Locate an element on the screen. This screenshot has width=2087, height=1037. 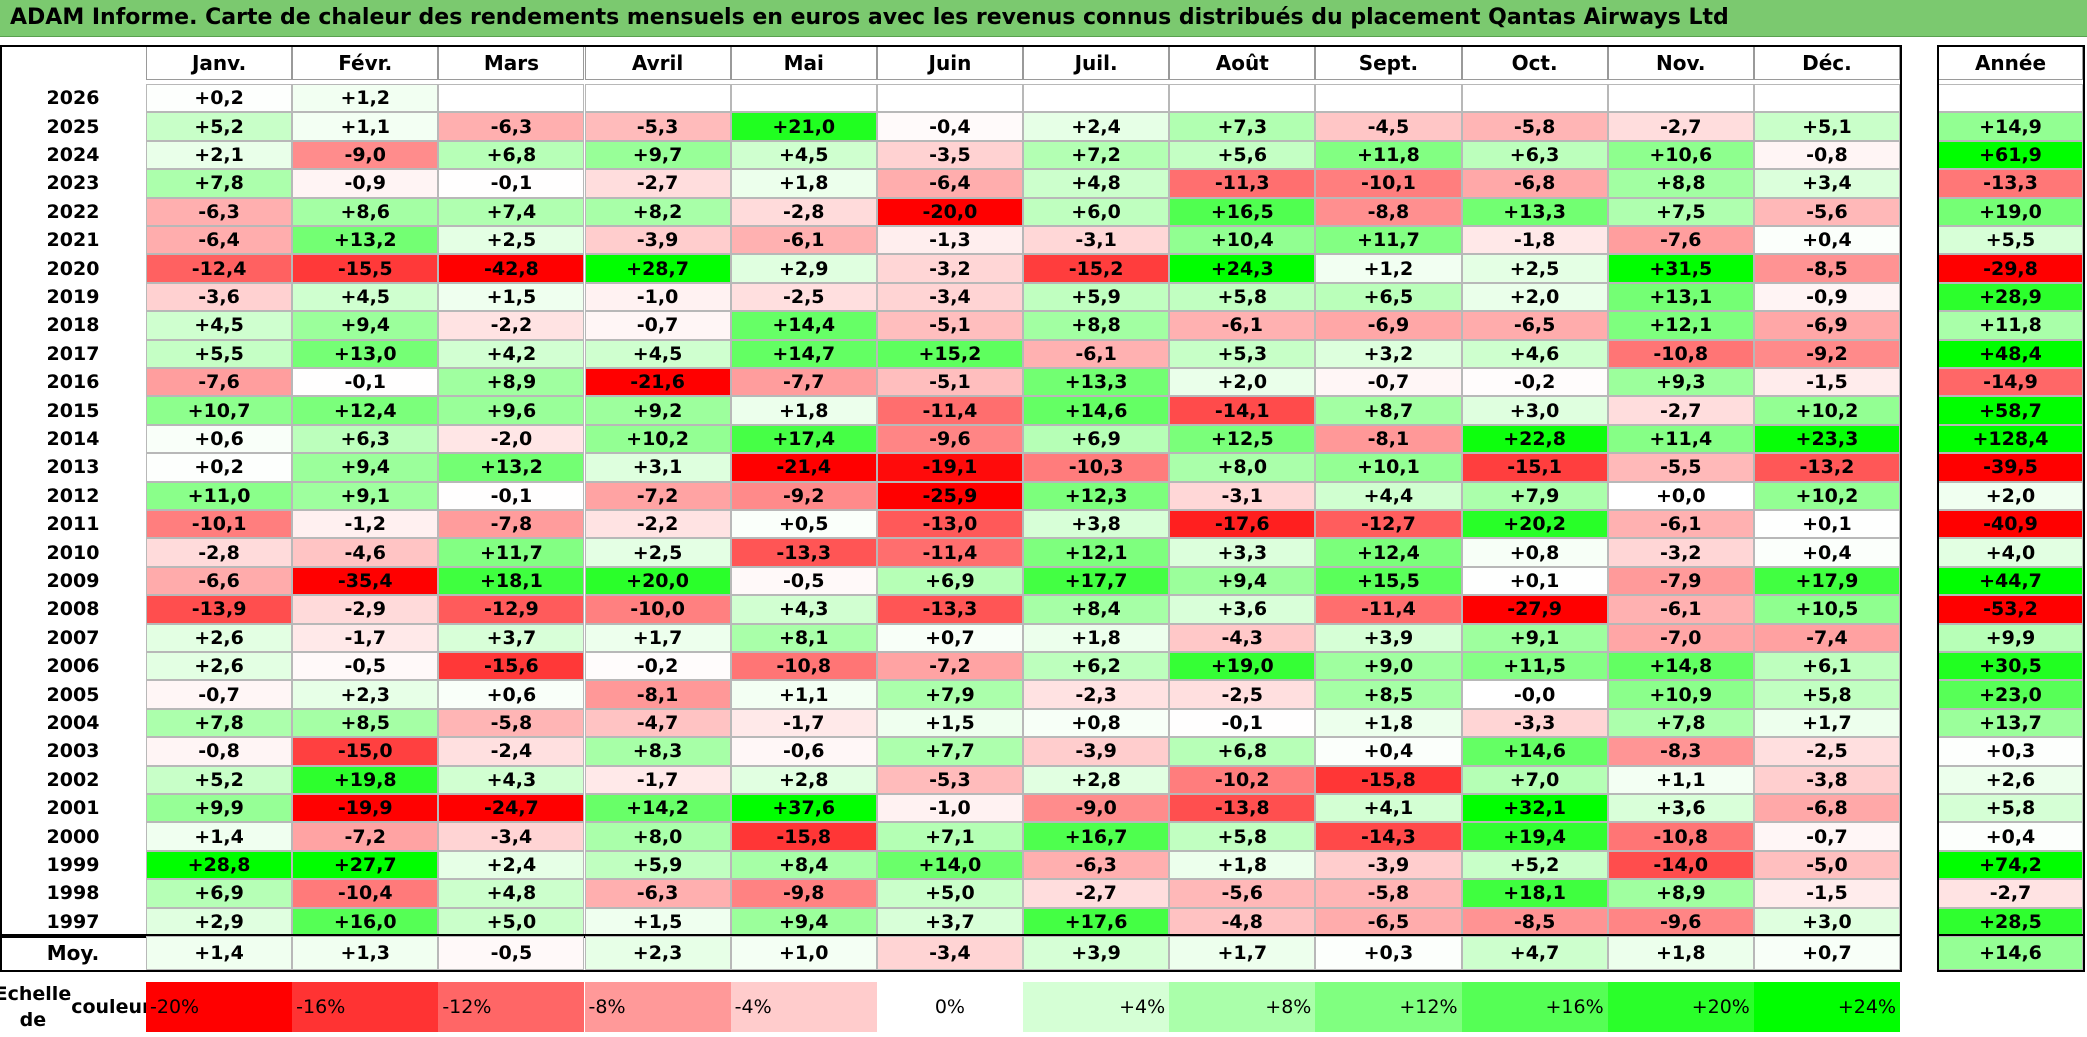
annual-cell: +2,6 is located at coordinates (2010, 779).